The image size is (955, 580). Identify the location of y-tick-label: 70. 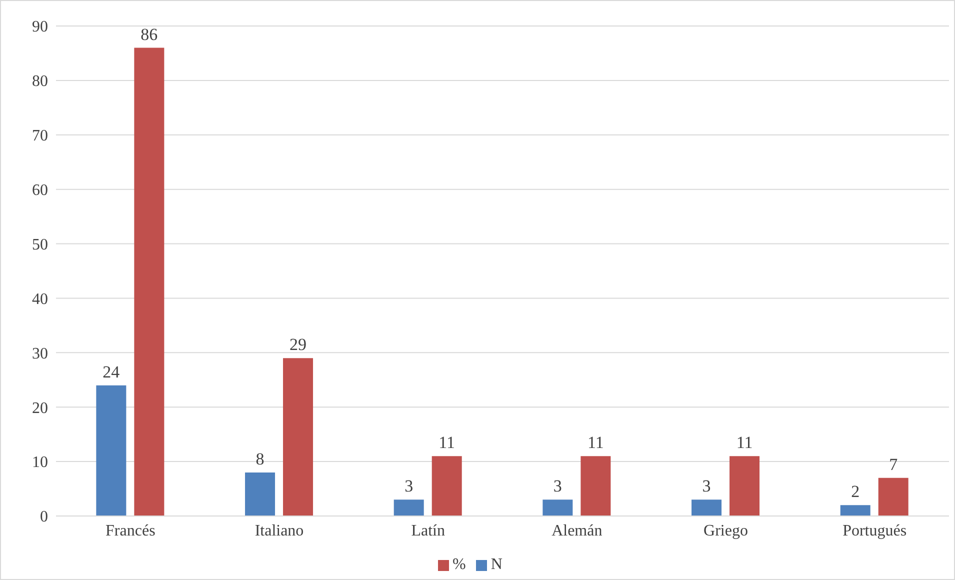
(40, 136).